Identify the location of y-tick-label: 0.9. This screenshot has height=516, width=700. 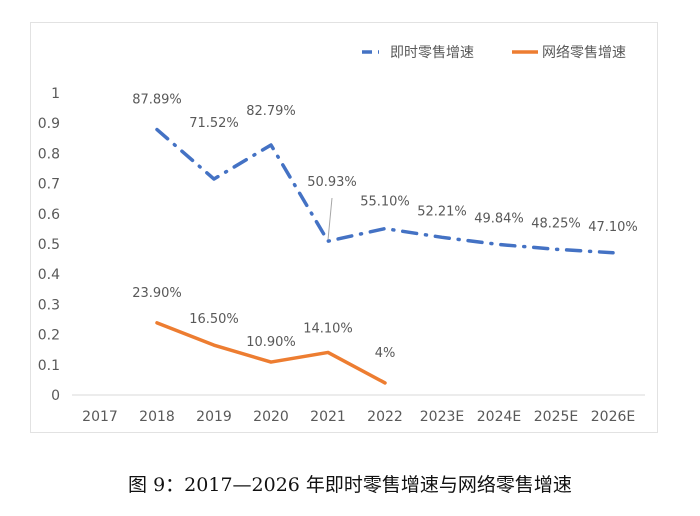
(49, 124).